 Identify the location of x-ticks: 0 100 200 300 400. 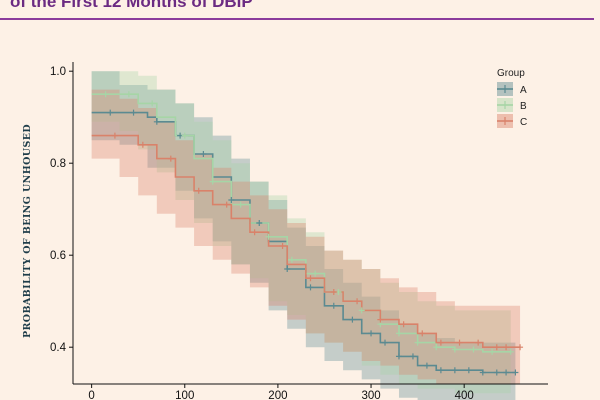
(281, 392).